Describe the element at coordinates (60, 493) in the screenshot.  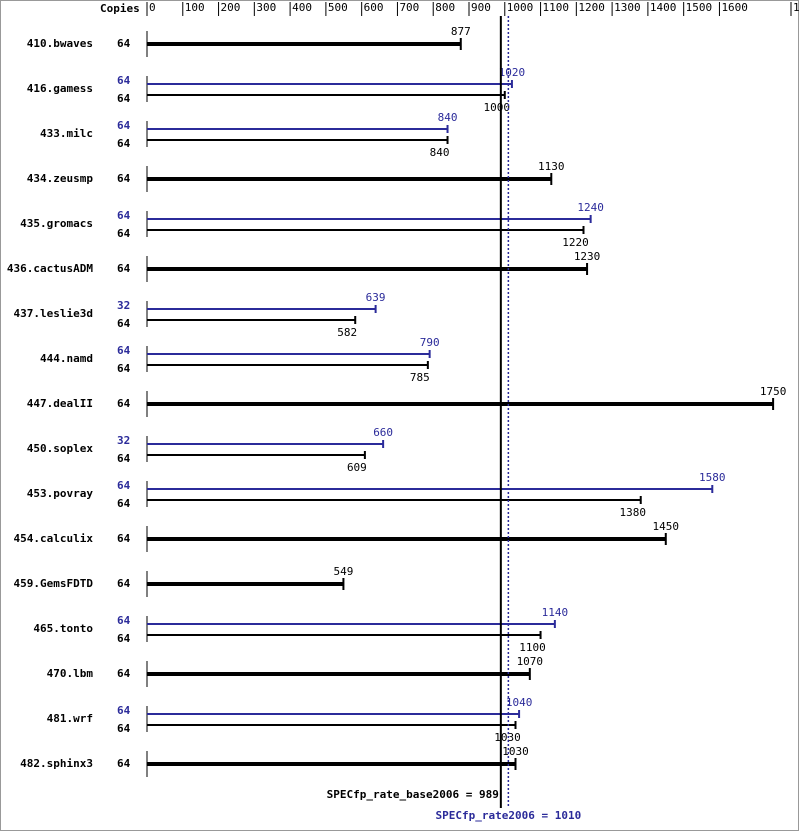
I see `benchmark-name: 453.povray` at that location.